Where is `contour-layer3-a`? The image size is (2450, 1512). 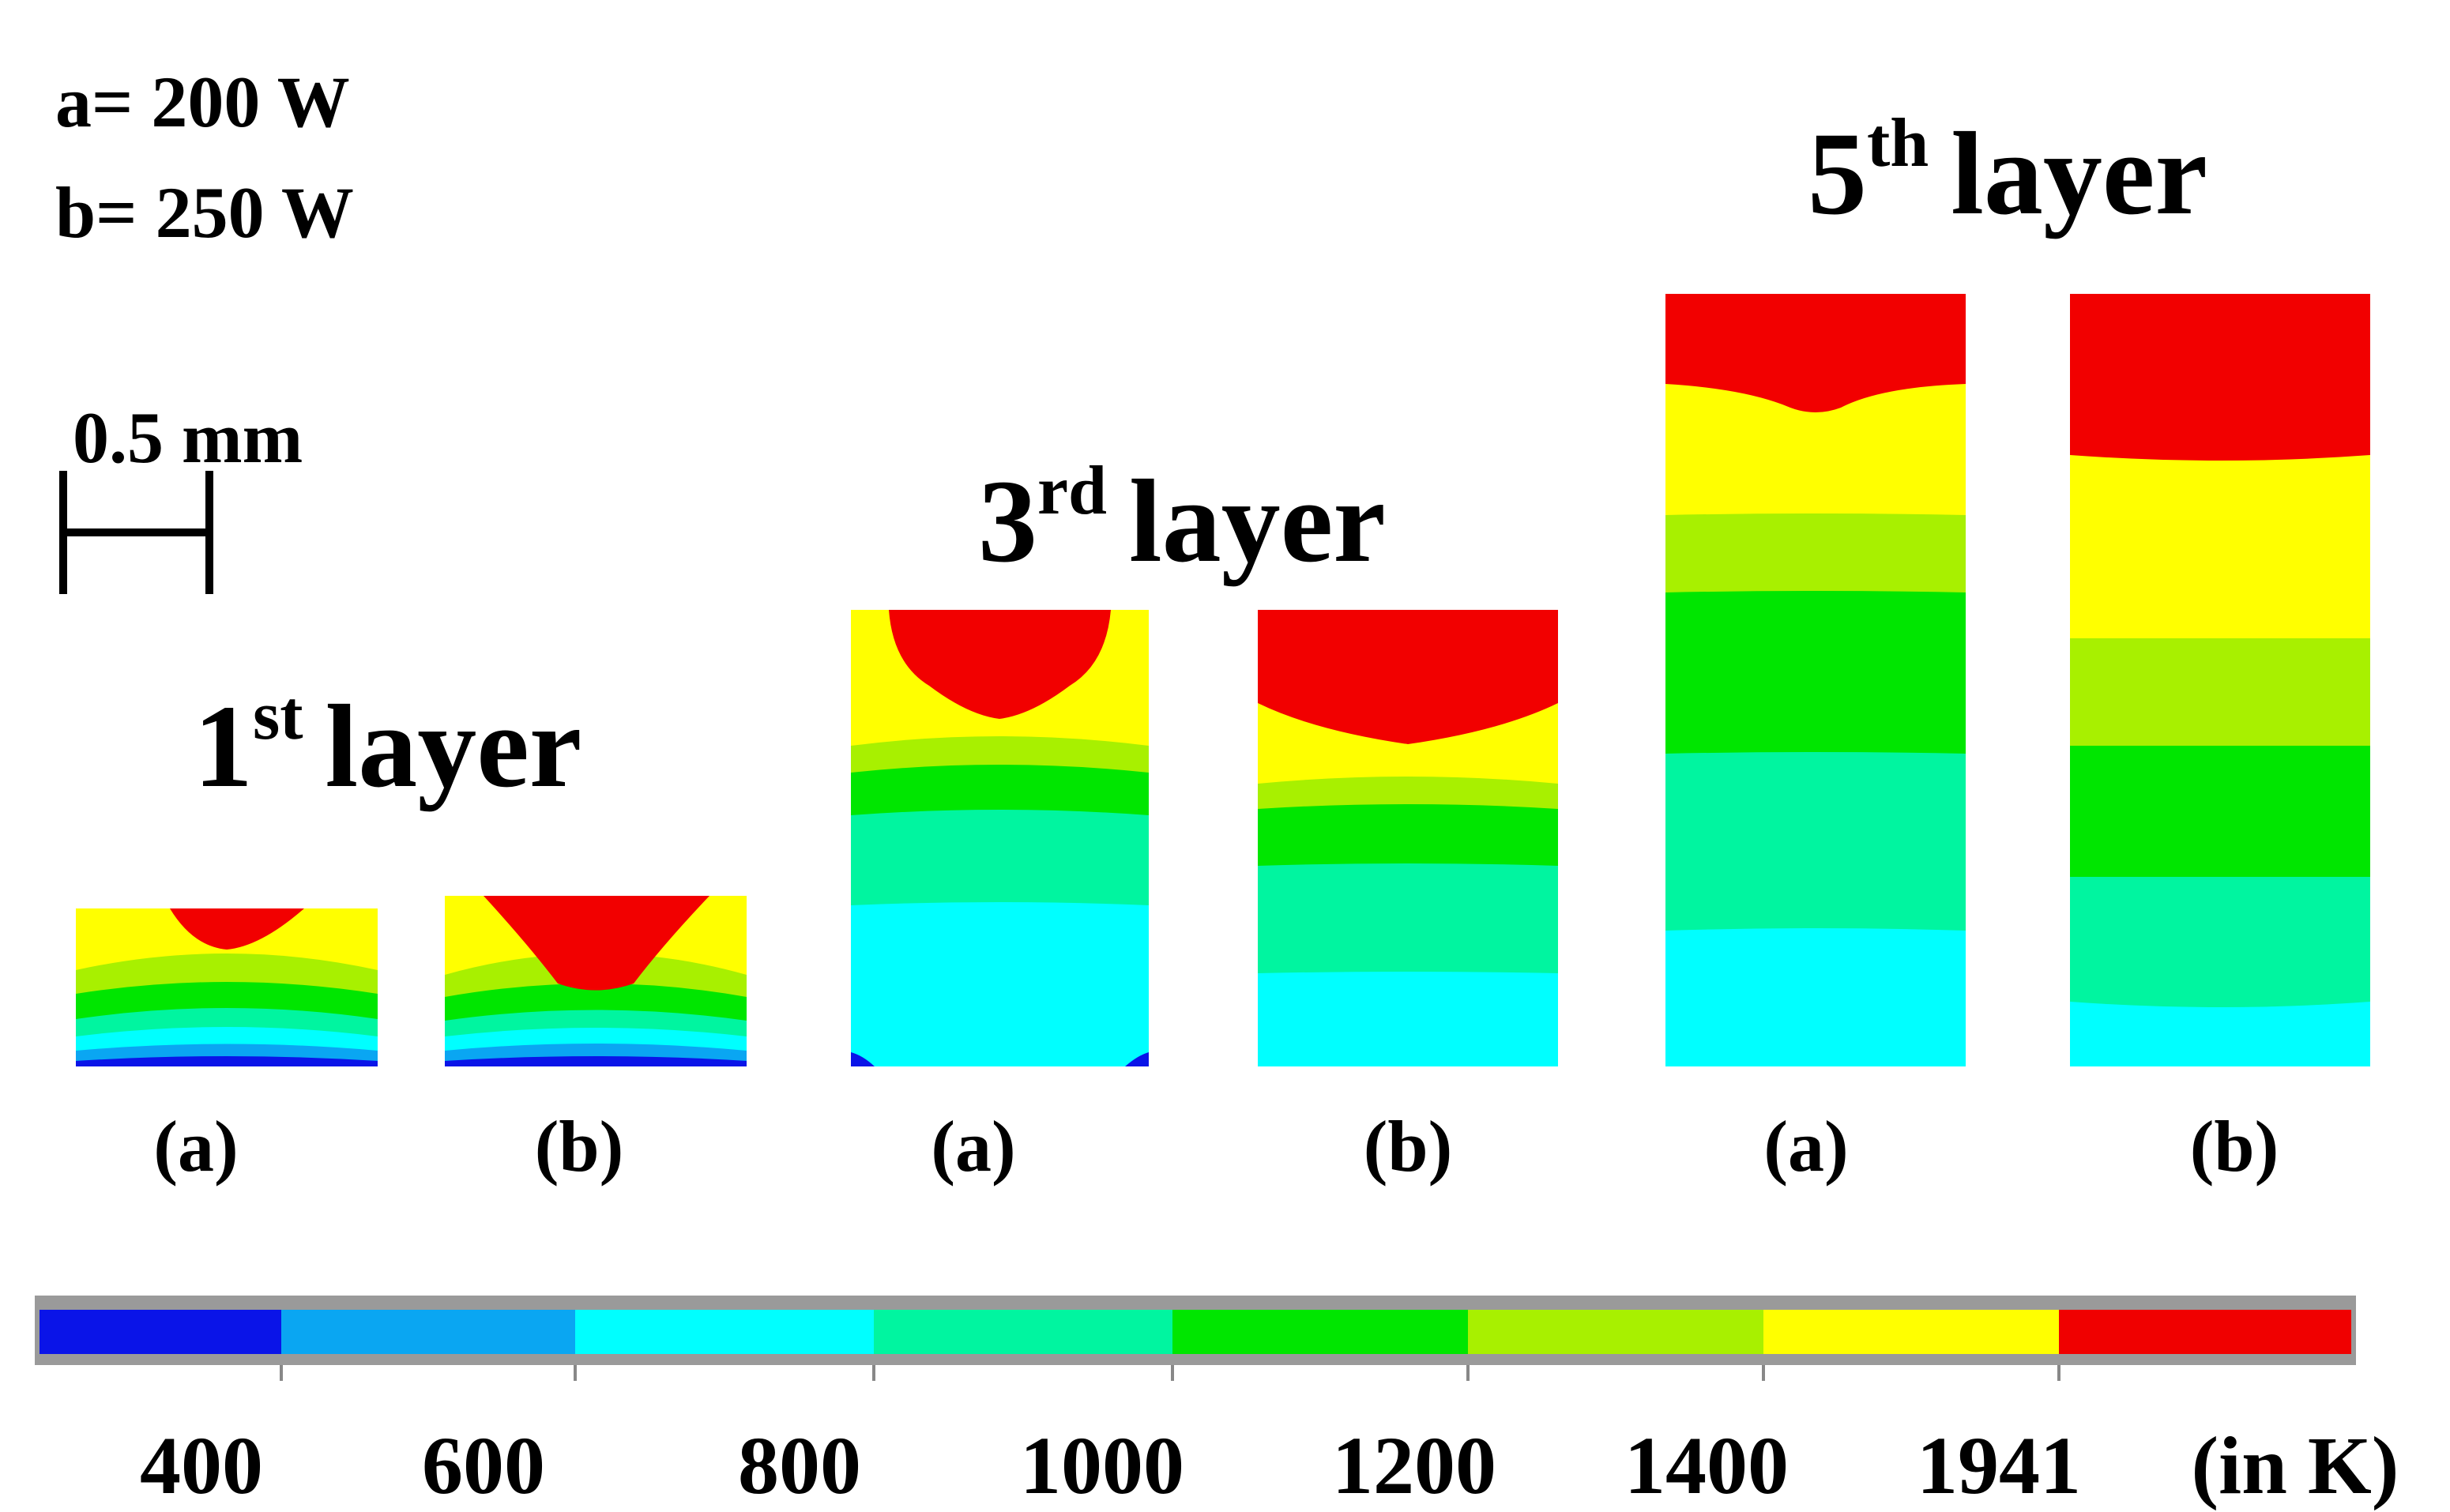
contour-layer3-a is located at coordinates (1000, 838).